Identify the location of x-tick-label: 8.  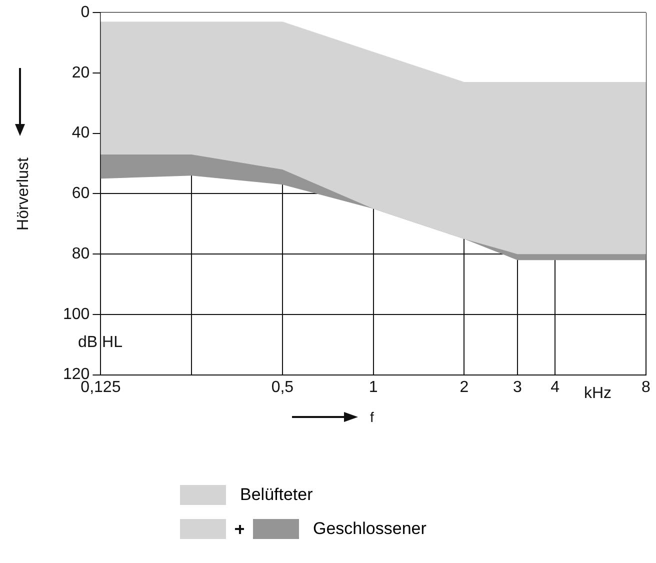
(646, 387).